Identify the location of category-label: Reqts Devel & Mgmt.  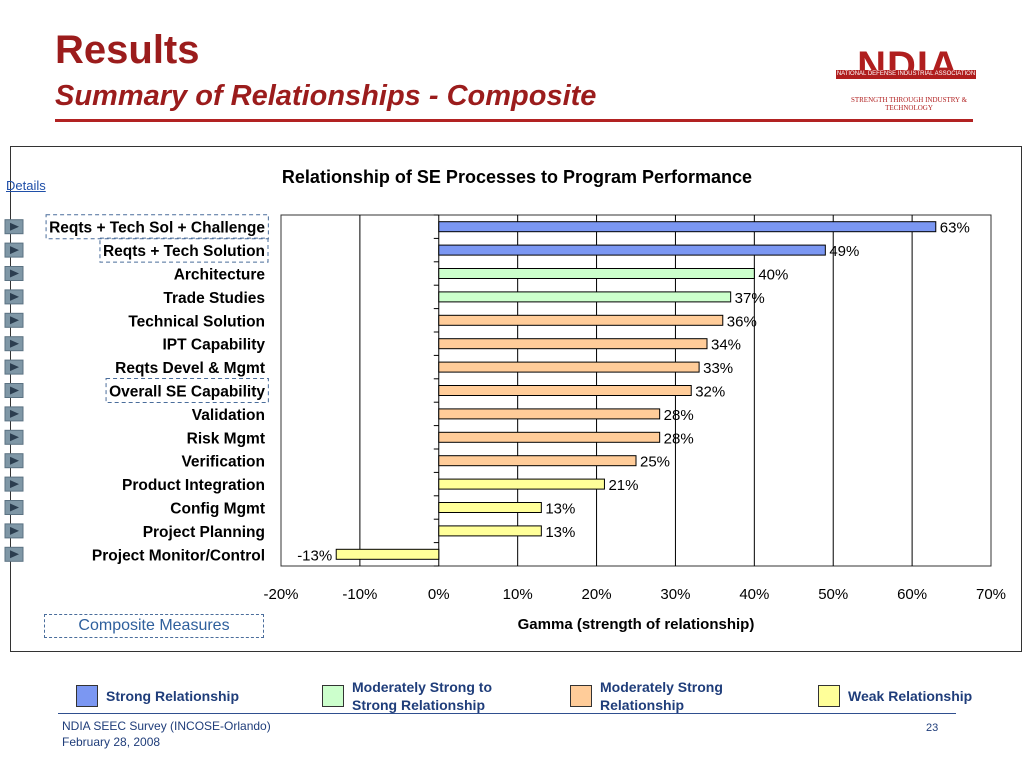
(190, 368).